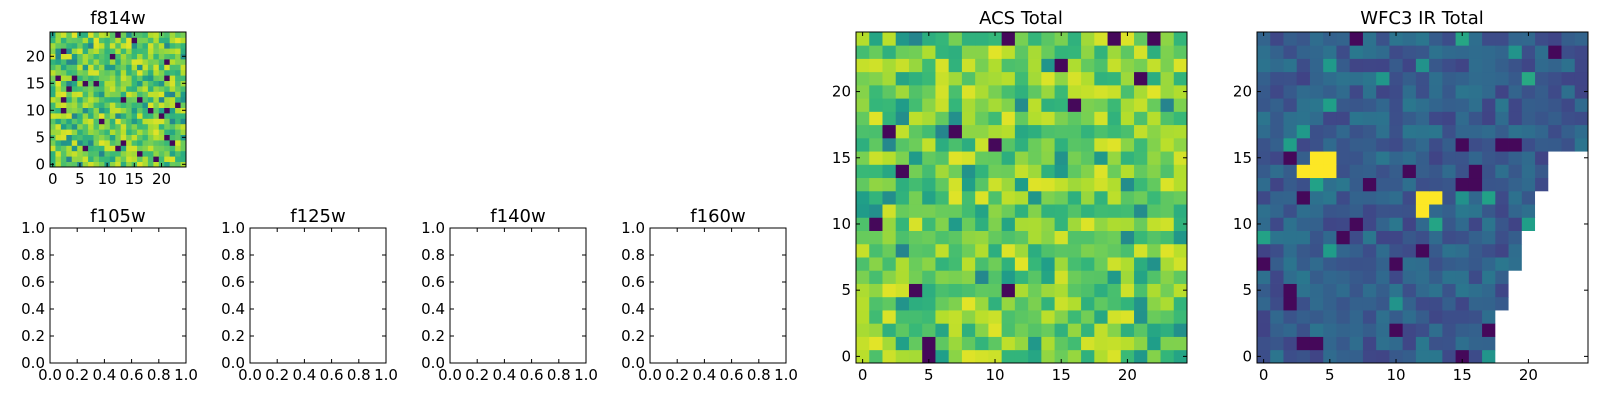  What do you see at coordinates (277, 375) in the screenshot?
I see `x-tick-label: 0.2` at bounding box center [277, 375].